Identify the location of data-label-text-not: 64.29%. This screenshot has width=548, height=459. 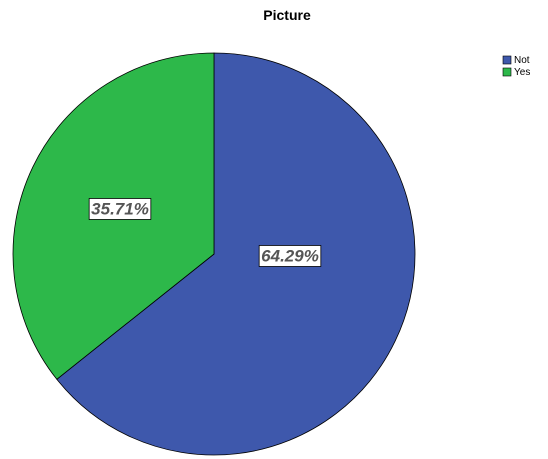
(290, 255).